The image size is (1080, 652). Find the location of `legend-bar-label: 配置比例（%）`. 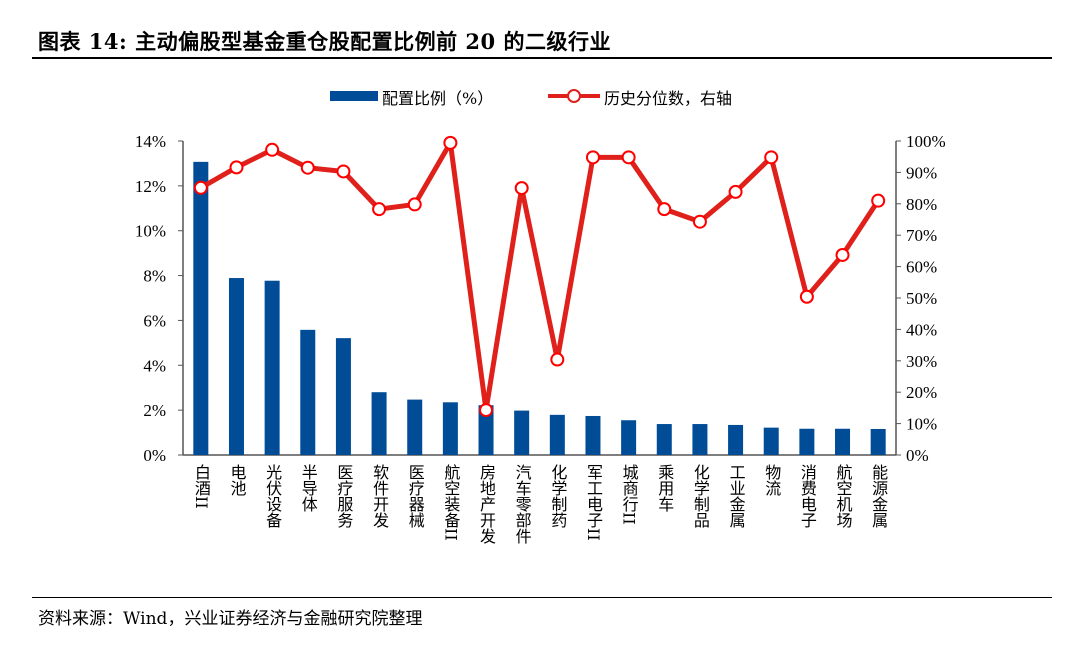

legend-bar-label: 配置比例（%） is located at coordinates (438, 98).